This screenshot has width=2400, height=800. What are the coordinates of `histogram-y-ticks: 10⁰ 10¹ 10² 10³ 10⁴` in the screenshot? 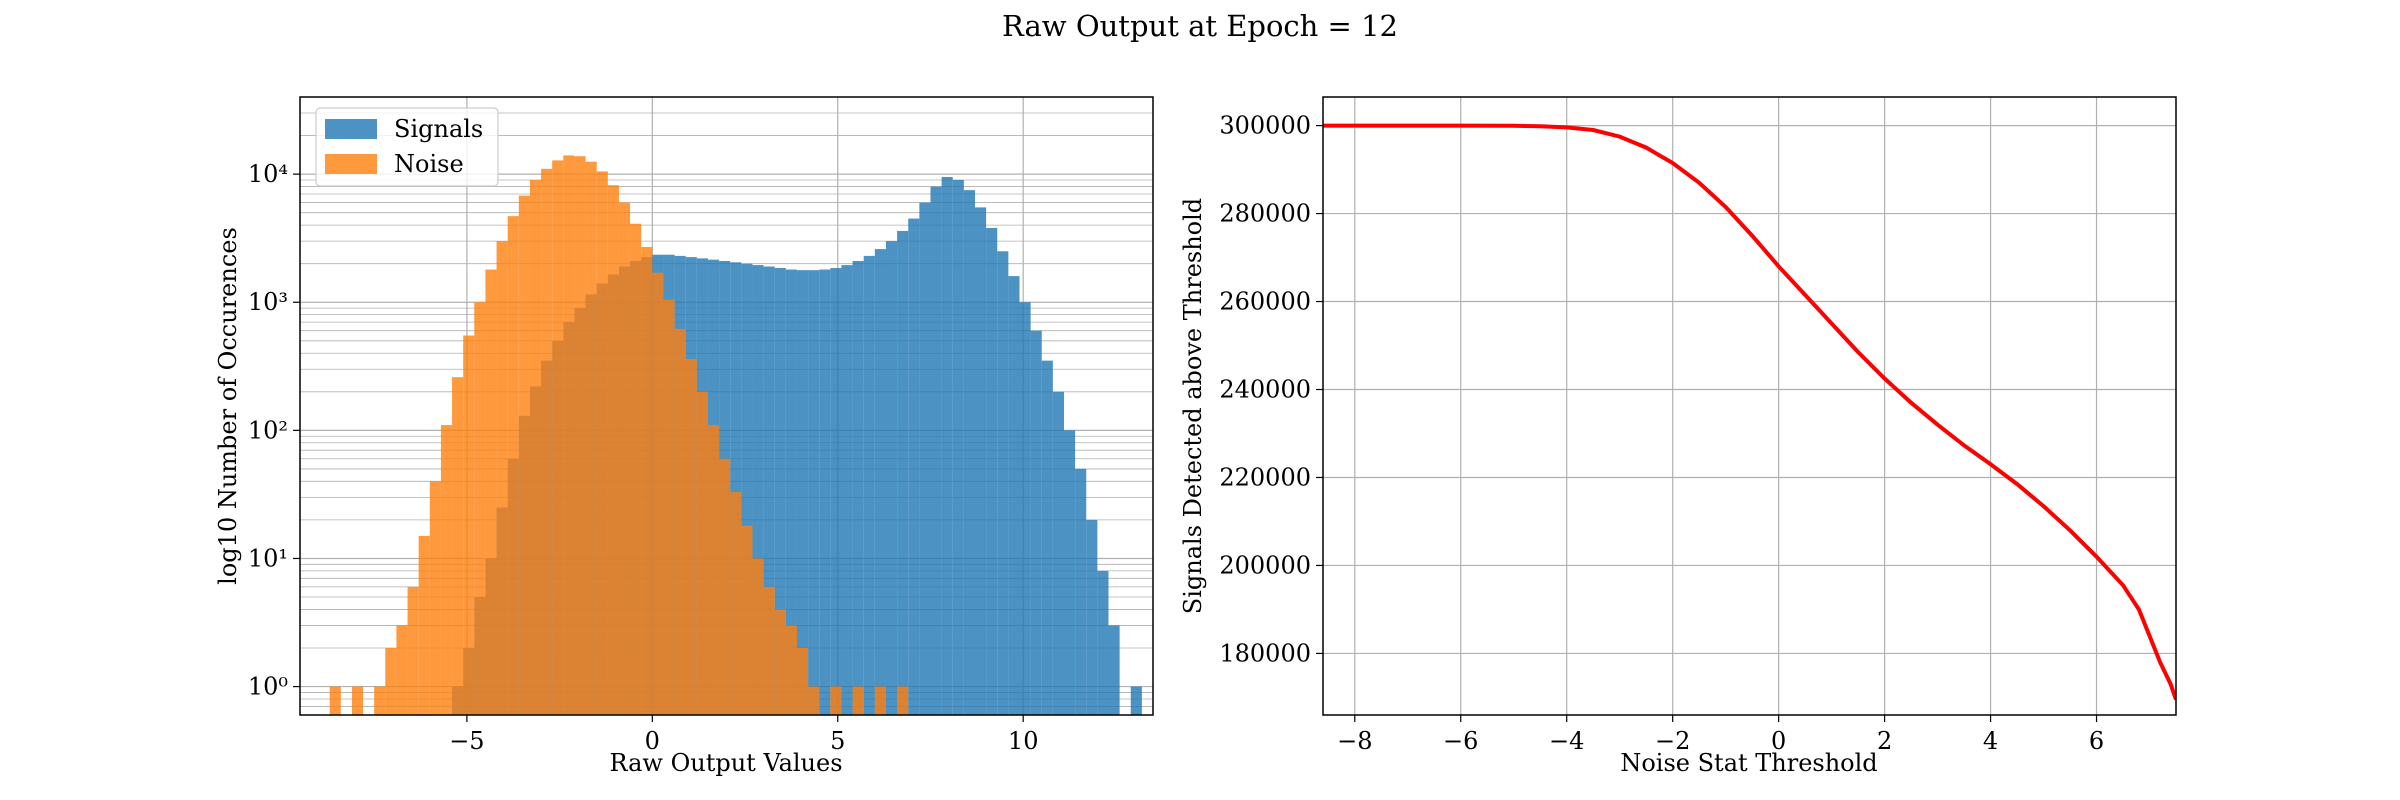 It's located at (274, 430).